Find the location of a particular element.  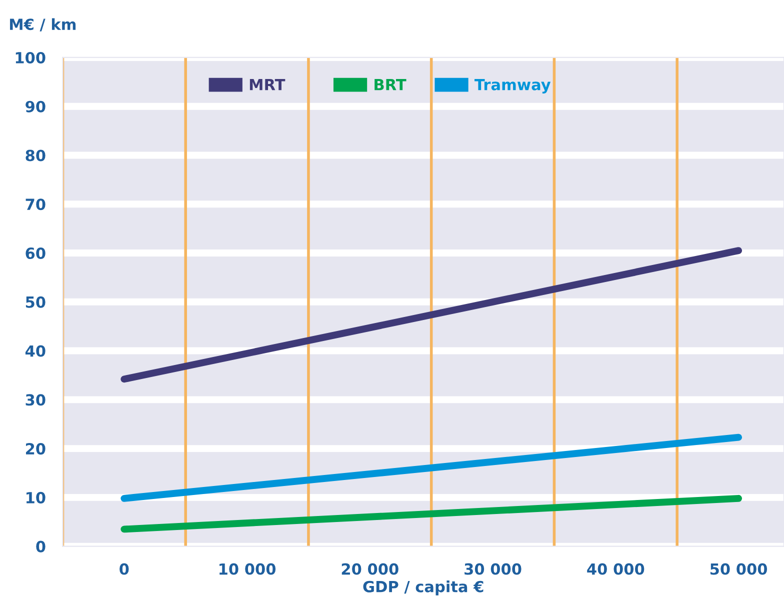

y-tick-label: 30 is located at coordinates (36, 400).